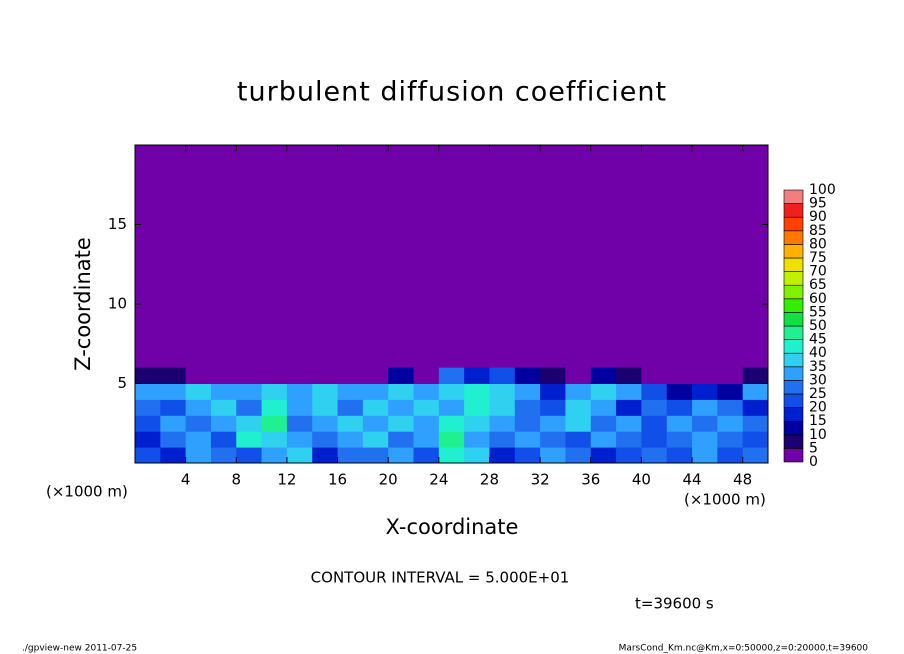 The image size is (904, 654). What do you see at coordinates (818, 340) in the screenshot?
I see `colorbar-label: 45` at bounding box center [818, 340].